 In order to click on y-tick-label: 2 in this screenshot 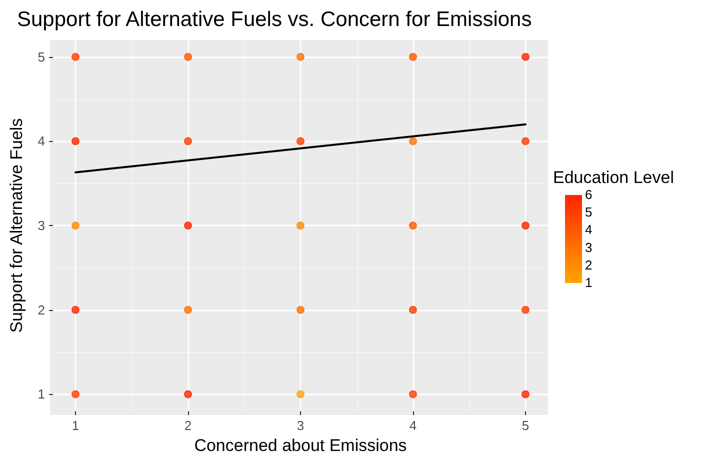, I will do `click(41, 310)`.